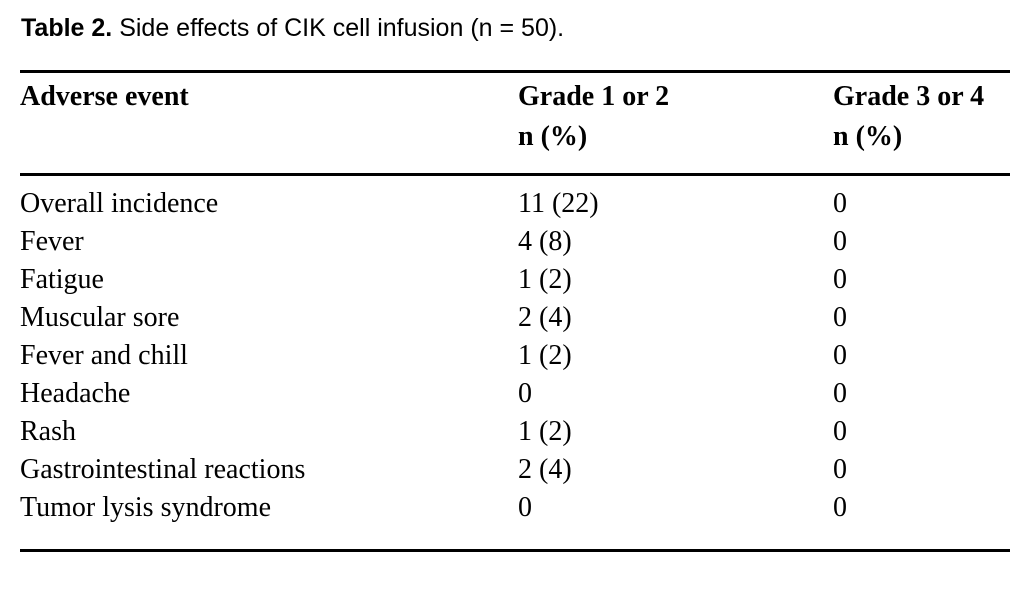 The height and width of the screenshot is (589, 1025). Describe the element at coordinates (545, 241) in the screenshot. I see `cell-grade-1-2: 4 (8)` at that location.